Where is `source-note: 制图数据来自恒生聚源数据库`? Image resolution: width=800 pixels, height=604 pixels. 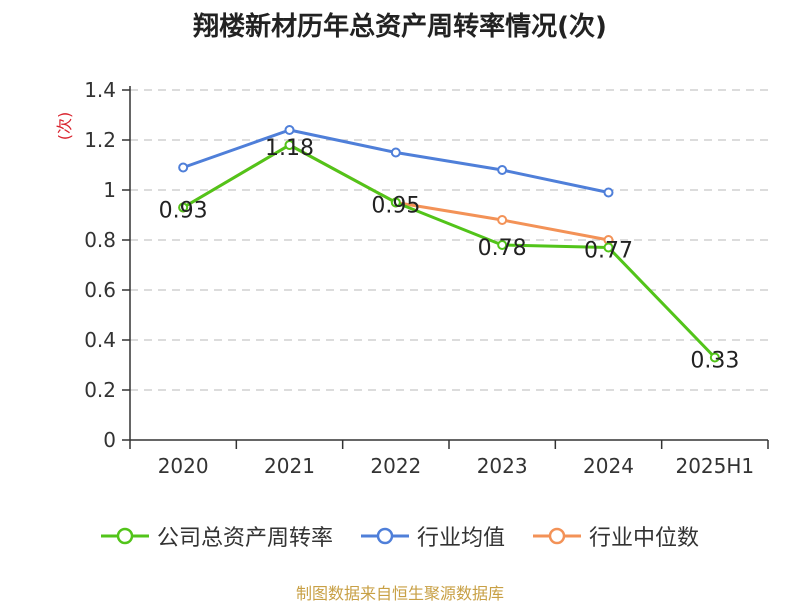 source-note: 制图数据来自恒生聚源数据库 is located at coordinates (399, 593).